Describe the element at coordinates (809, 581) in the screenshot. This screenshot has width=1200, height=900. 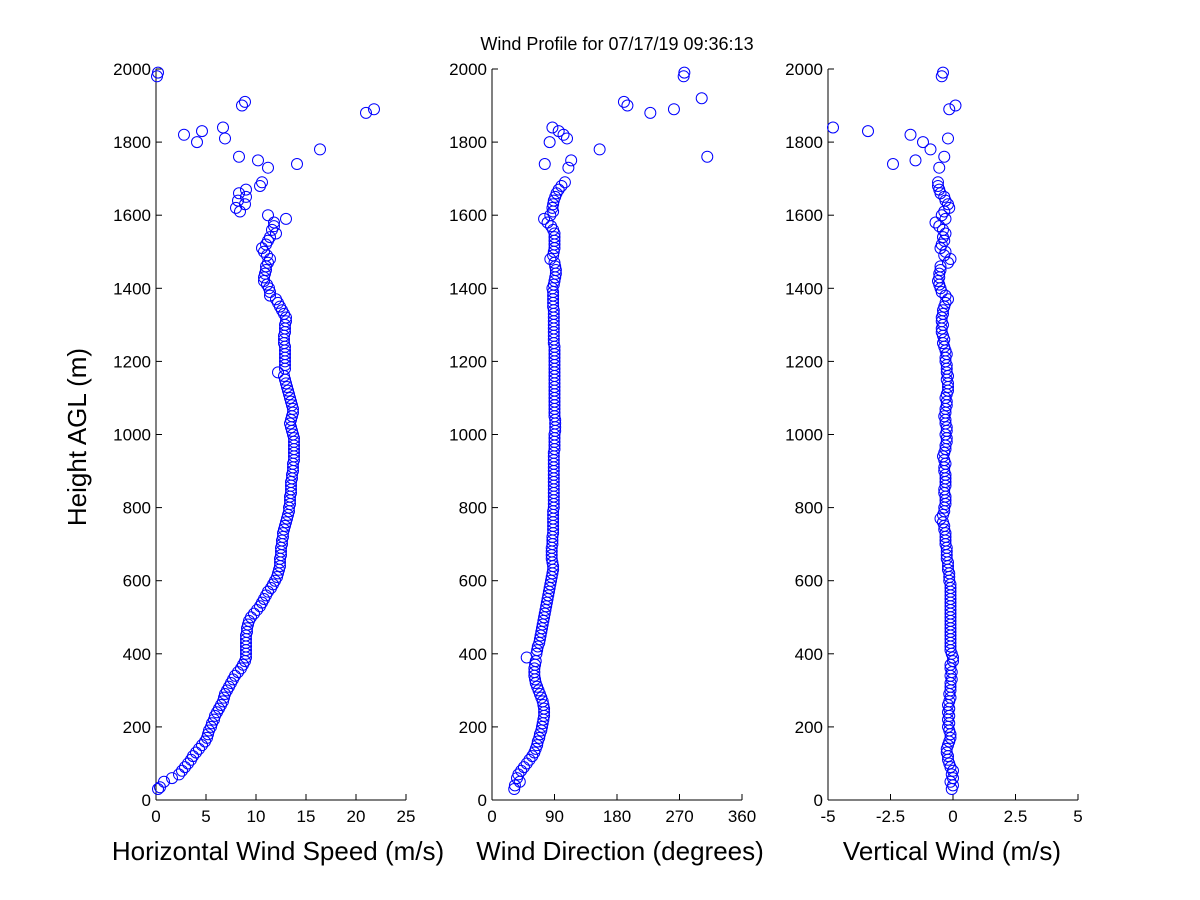
I see `y-tick-label: 600` at that location.